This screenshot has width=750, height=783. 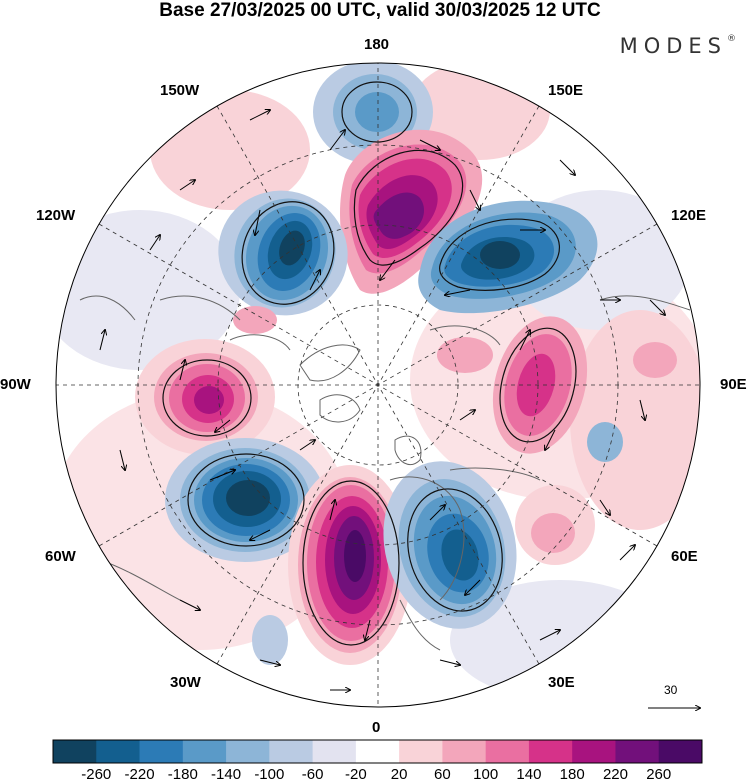 I want to click on lon-label-0: 0, so click(x=376, y=727).